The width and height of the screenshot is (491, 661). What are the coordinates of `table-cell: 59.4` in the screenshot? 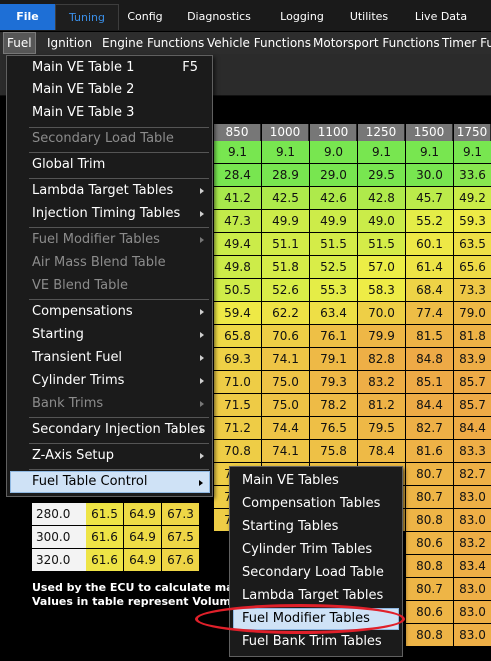 It's located at (238, 313).